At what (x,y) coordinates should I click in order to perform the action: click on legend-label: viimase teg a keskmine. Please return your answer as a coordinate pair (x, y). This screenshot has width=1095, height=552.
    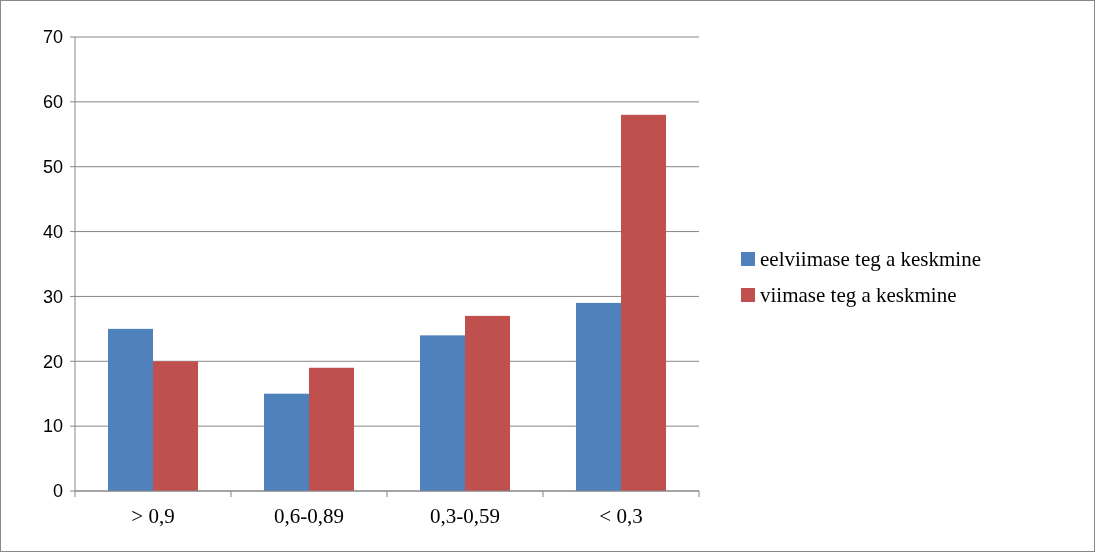
    Looking at the image, I should click on (858, 295).